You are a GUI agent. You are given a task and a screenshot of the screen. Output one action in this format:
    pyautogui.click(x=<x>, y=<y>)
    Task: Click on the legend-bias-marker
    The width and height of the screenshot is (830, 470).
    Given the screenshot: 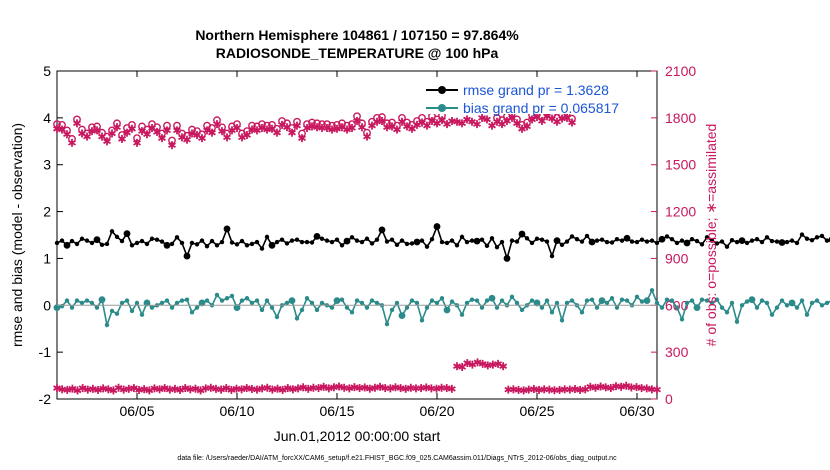 What is the action you would take?
    pyautogui.click(x=442, y=108)
    